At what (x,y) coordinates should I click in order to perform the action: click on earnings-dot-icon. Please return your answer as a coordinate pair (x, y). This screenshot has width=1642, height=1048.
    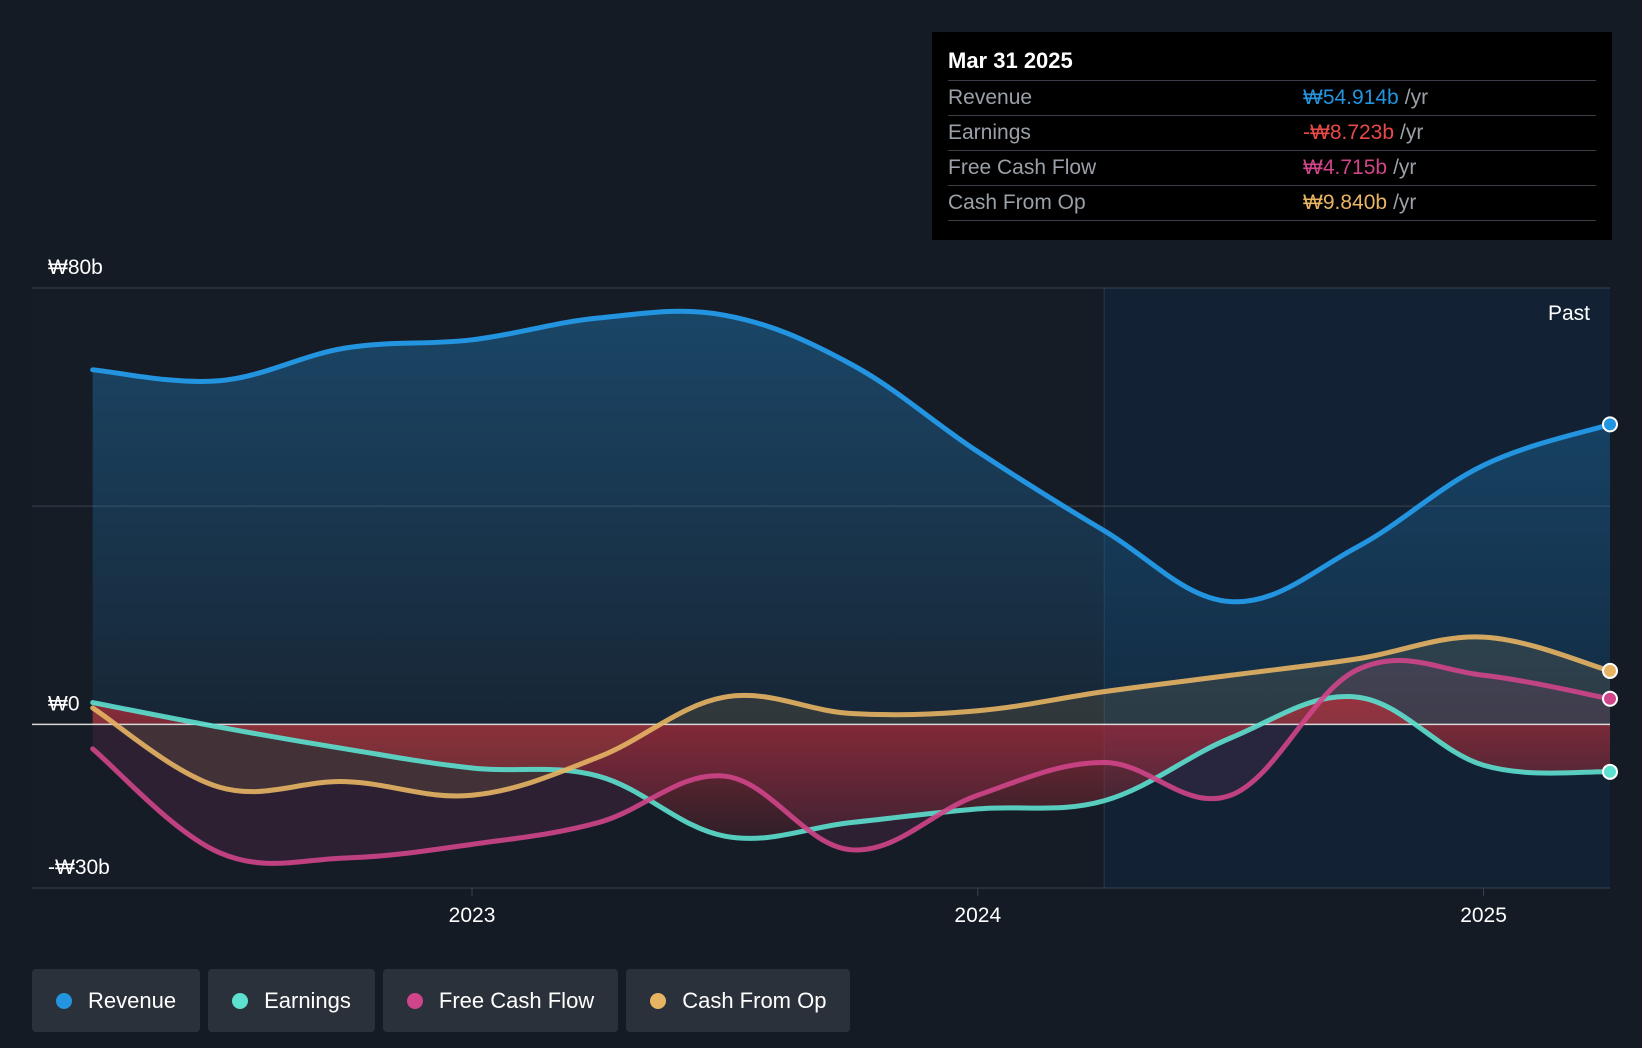
    Looking at the image, I should click on (240, 1000).